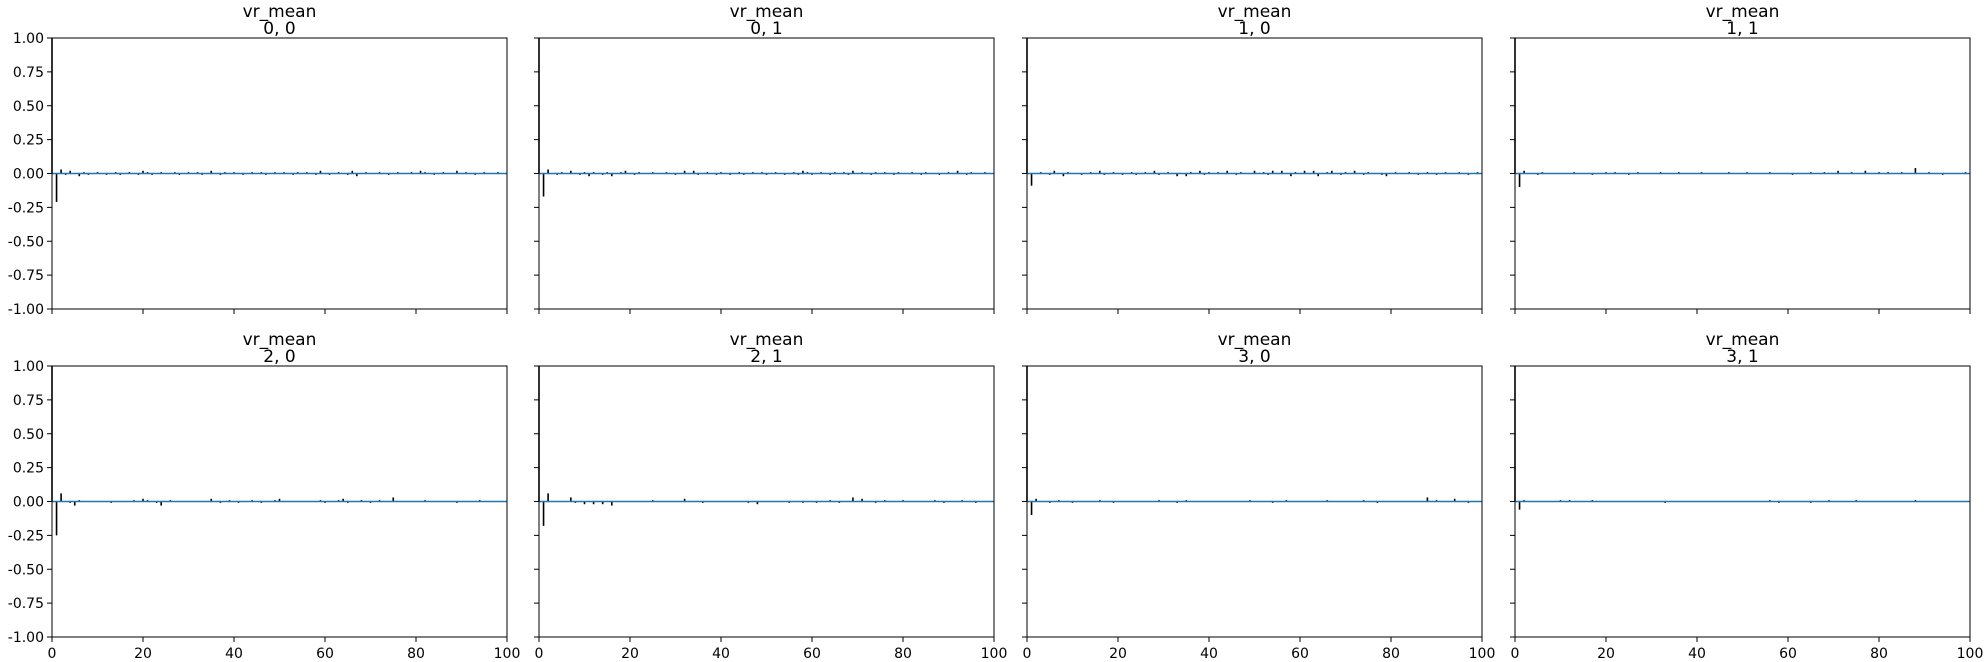  What do you see at coordinates (766, 29) in the screenshot?
I see `panel-title-coords: 0, 1` at bounding box center [766, 29].